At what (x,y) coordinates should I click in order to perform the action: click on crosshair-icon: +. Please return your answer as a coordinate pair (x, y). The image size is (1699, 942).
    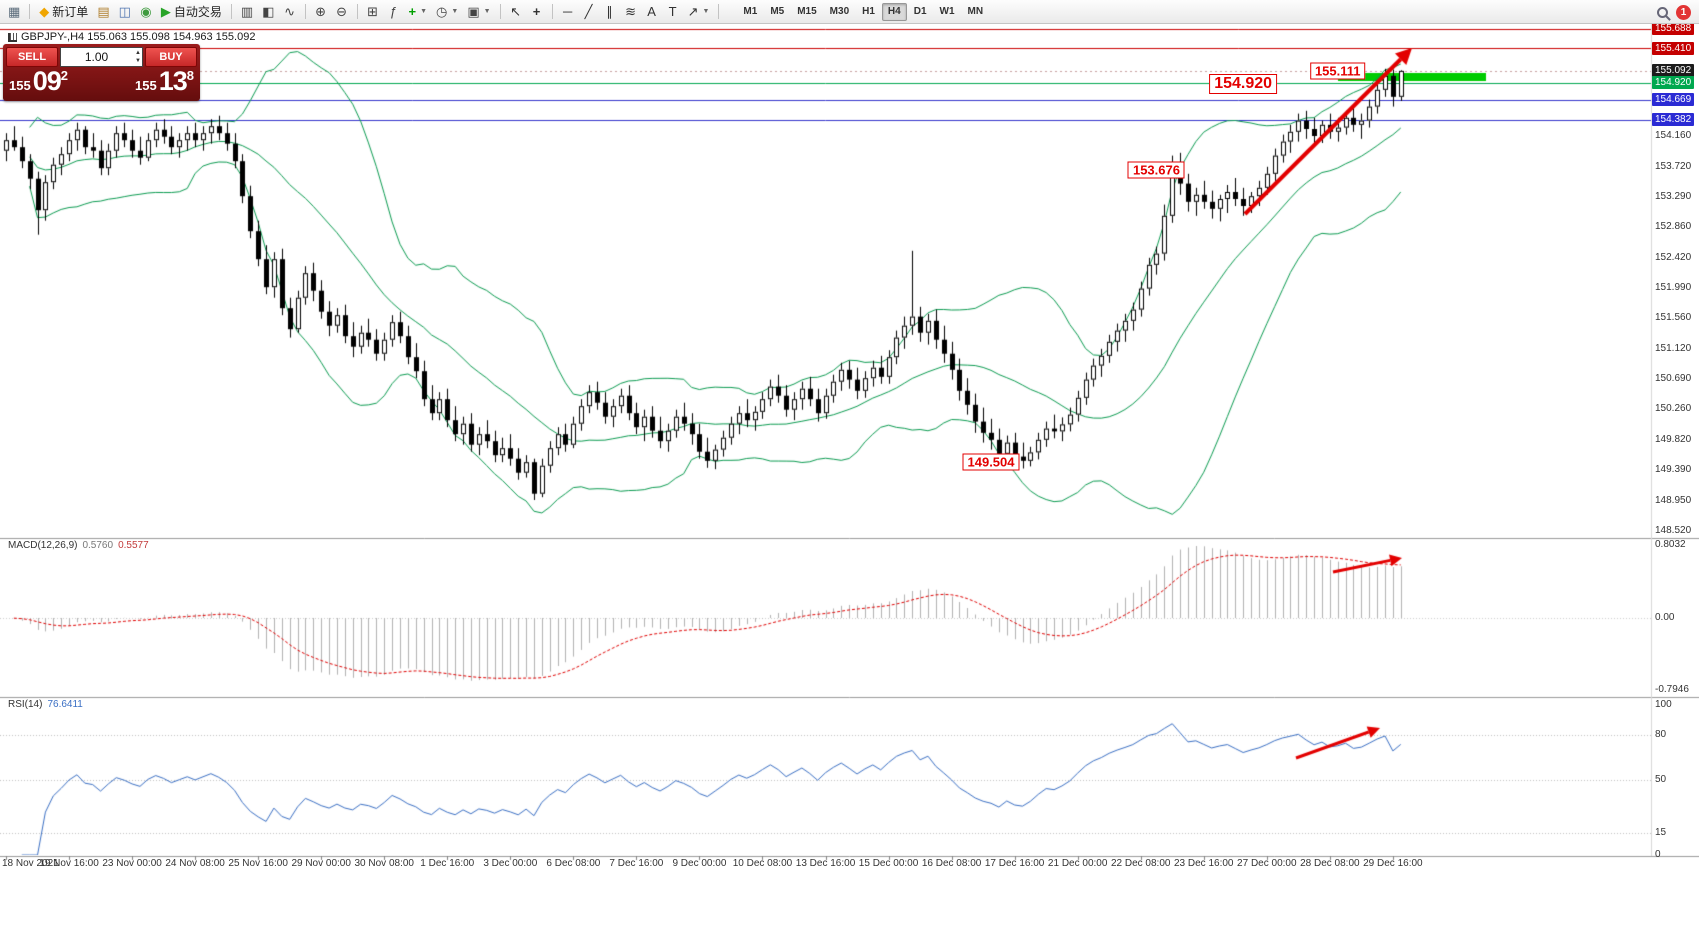
    Looking at the image, I should click on (536, 11).